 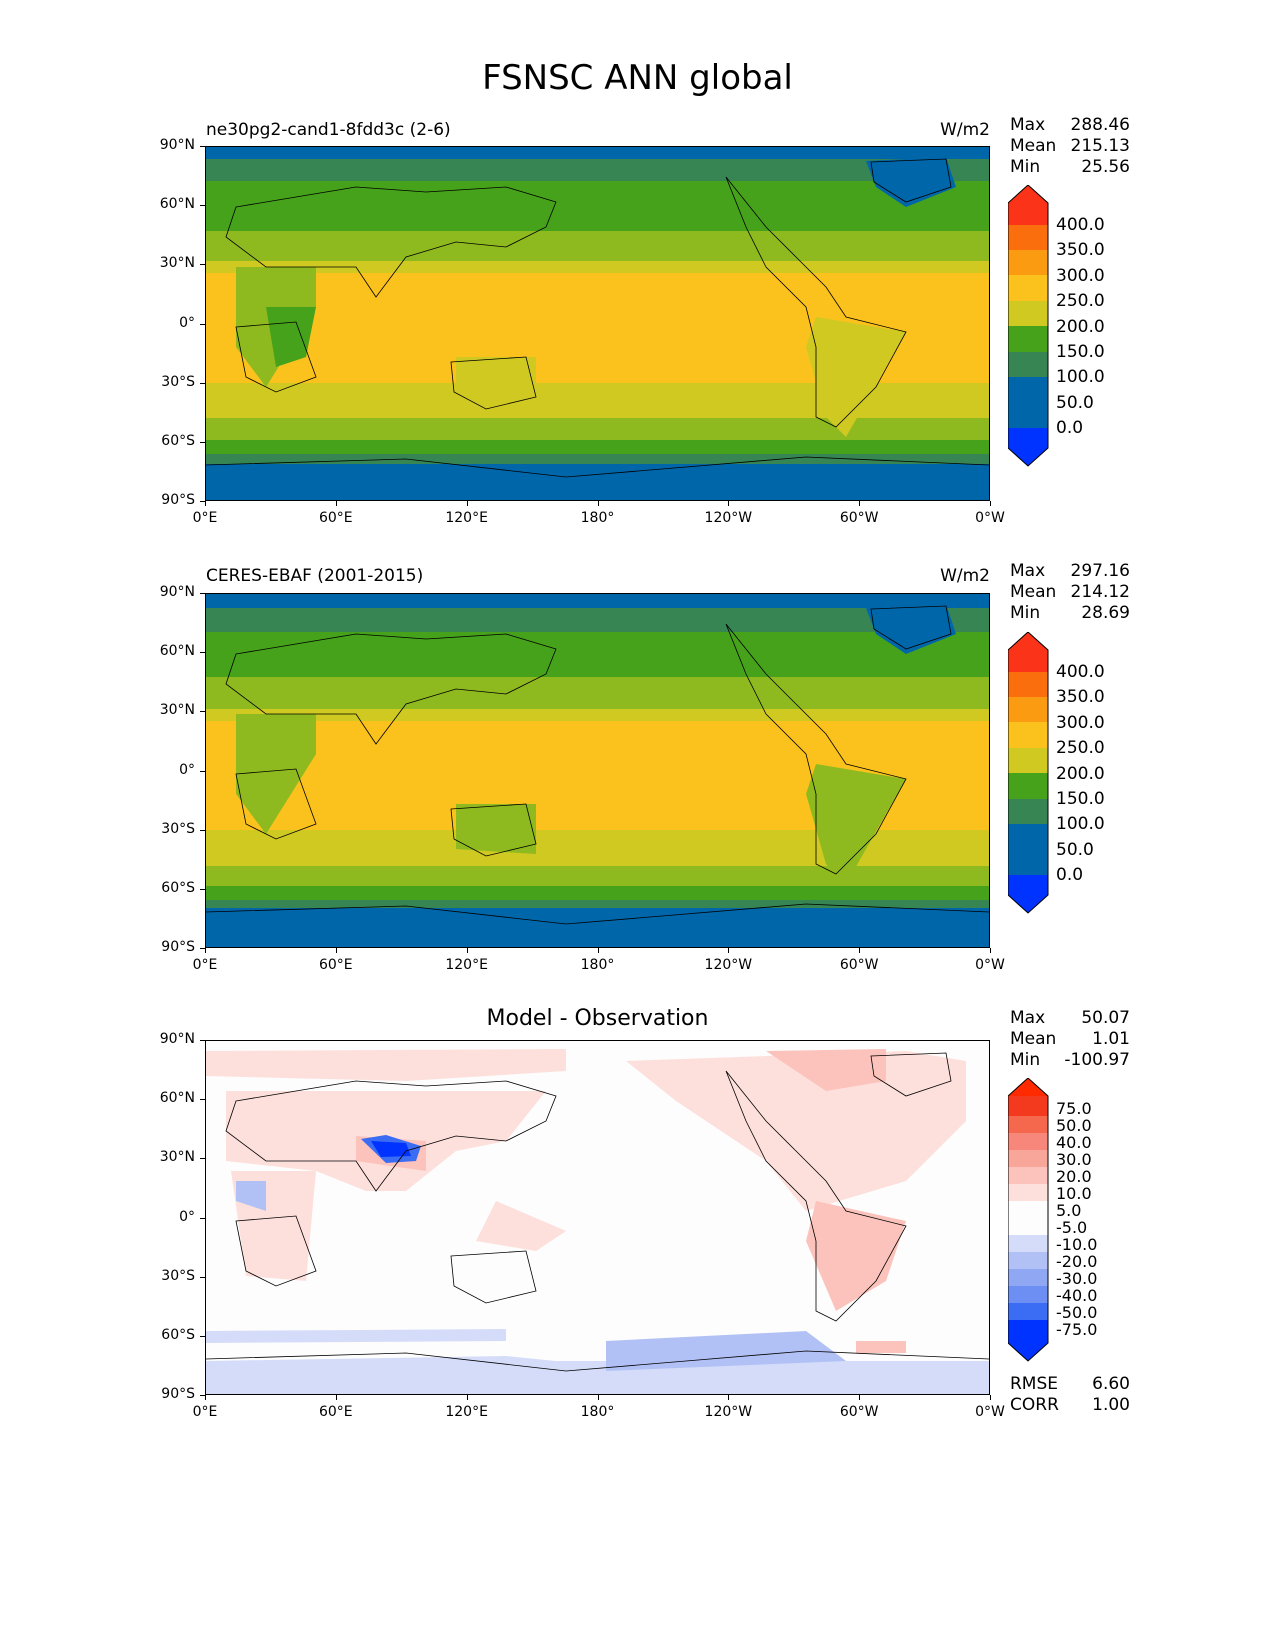 I want to click on panel1-lon-tick-label: 120°W, so click(x=728, y=518).